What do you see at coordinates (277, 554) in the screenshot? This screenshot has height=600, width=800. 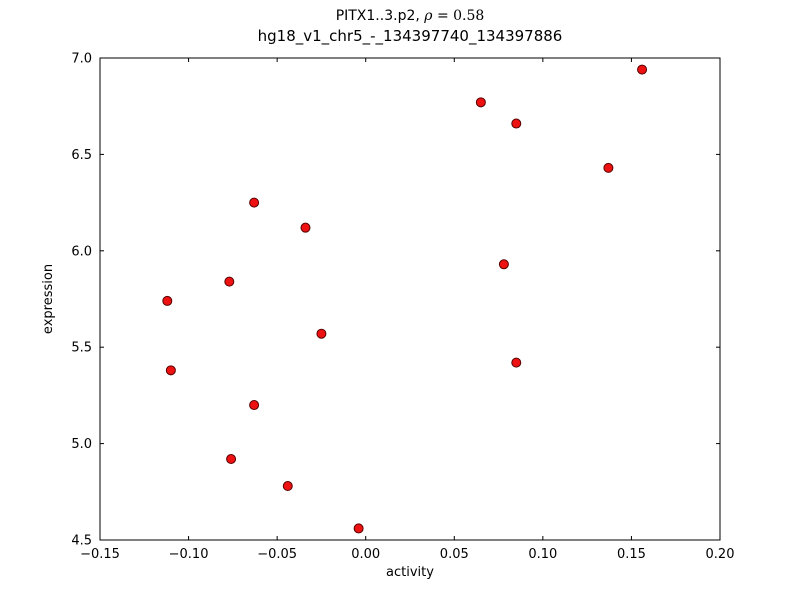 I see `x-tick-label: −0.05` at bounding box center [277, 554].